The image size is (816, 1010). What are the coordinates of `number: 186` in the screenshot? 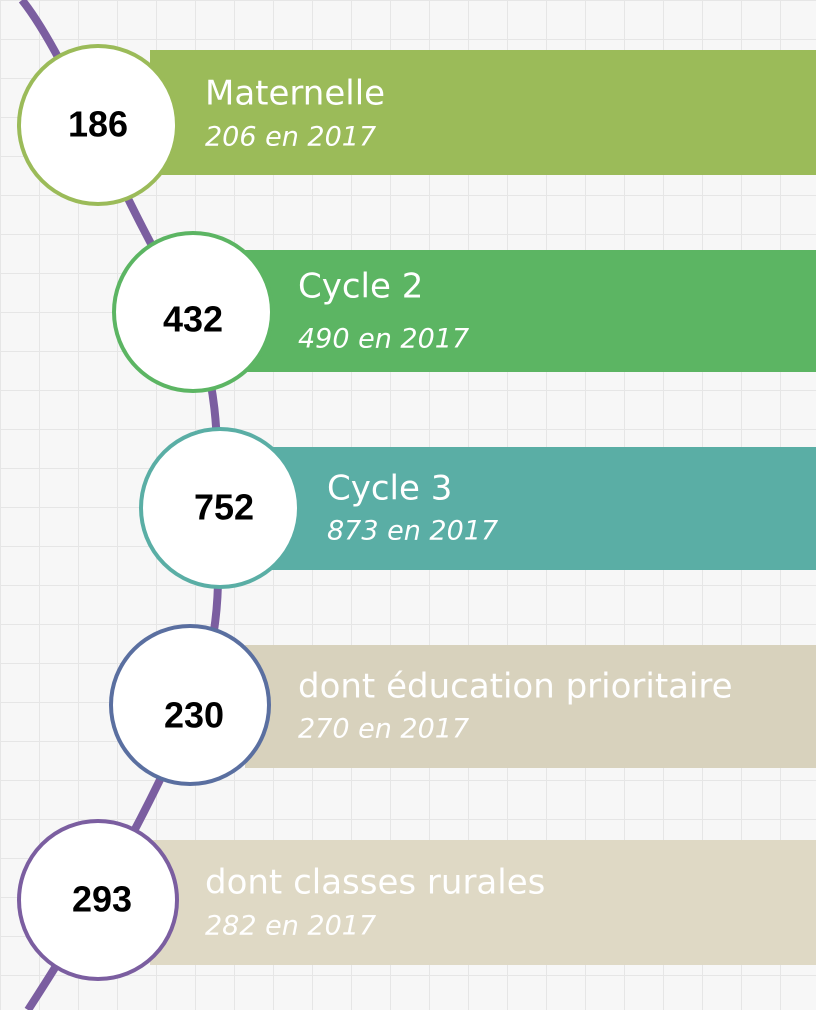 It's located at (98, 124).